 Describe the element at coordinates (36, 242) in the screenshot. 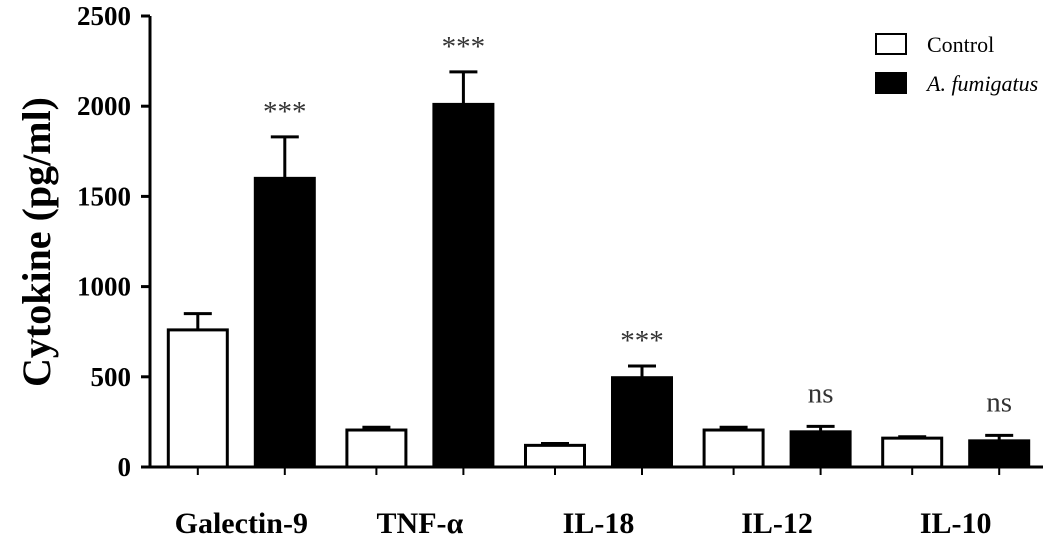

I see `y-axis-label: Cytokine (pg/ml)` at that location.